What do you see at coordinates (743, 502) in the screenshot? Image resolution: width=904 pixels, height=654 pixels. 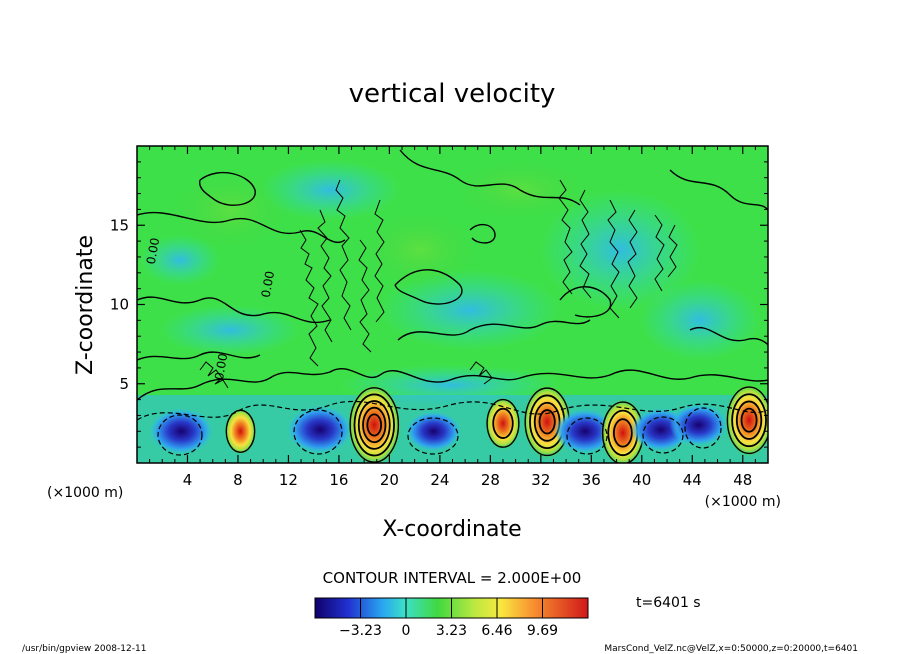 I see `x-axis-units: (×1000 m)` at bounding box center [743, 502].